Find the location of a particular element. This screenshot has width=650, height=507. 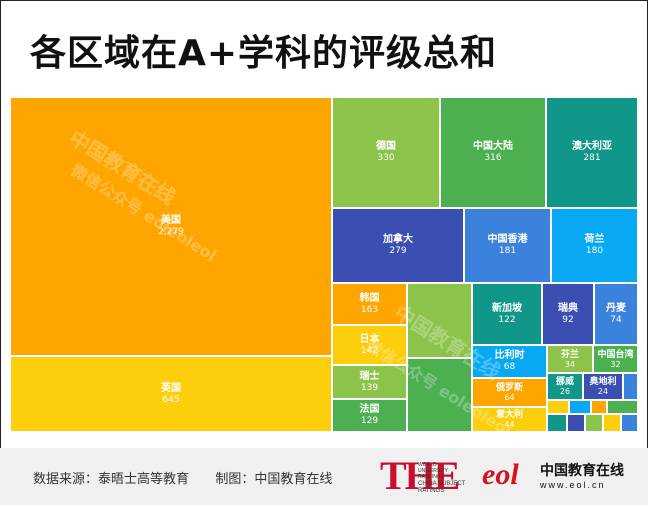

treemap-tile: 俄罗斯 64 is located at coordinates (509, 392).